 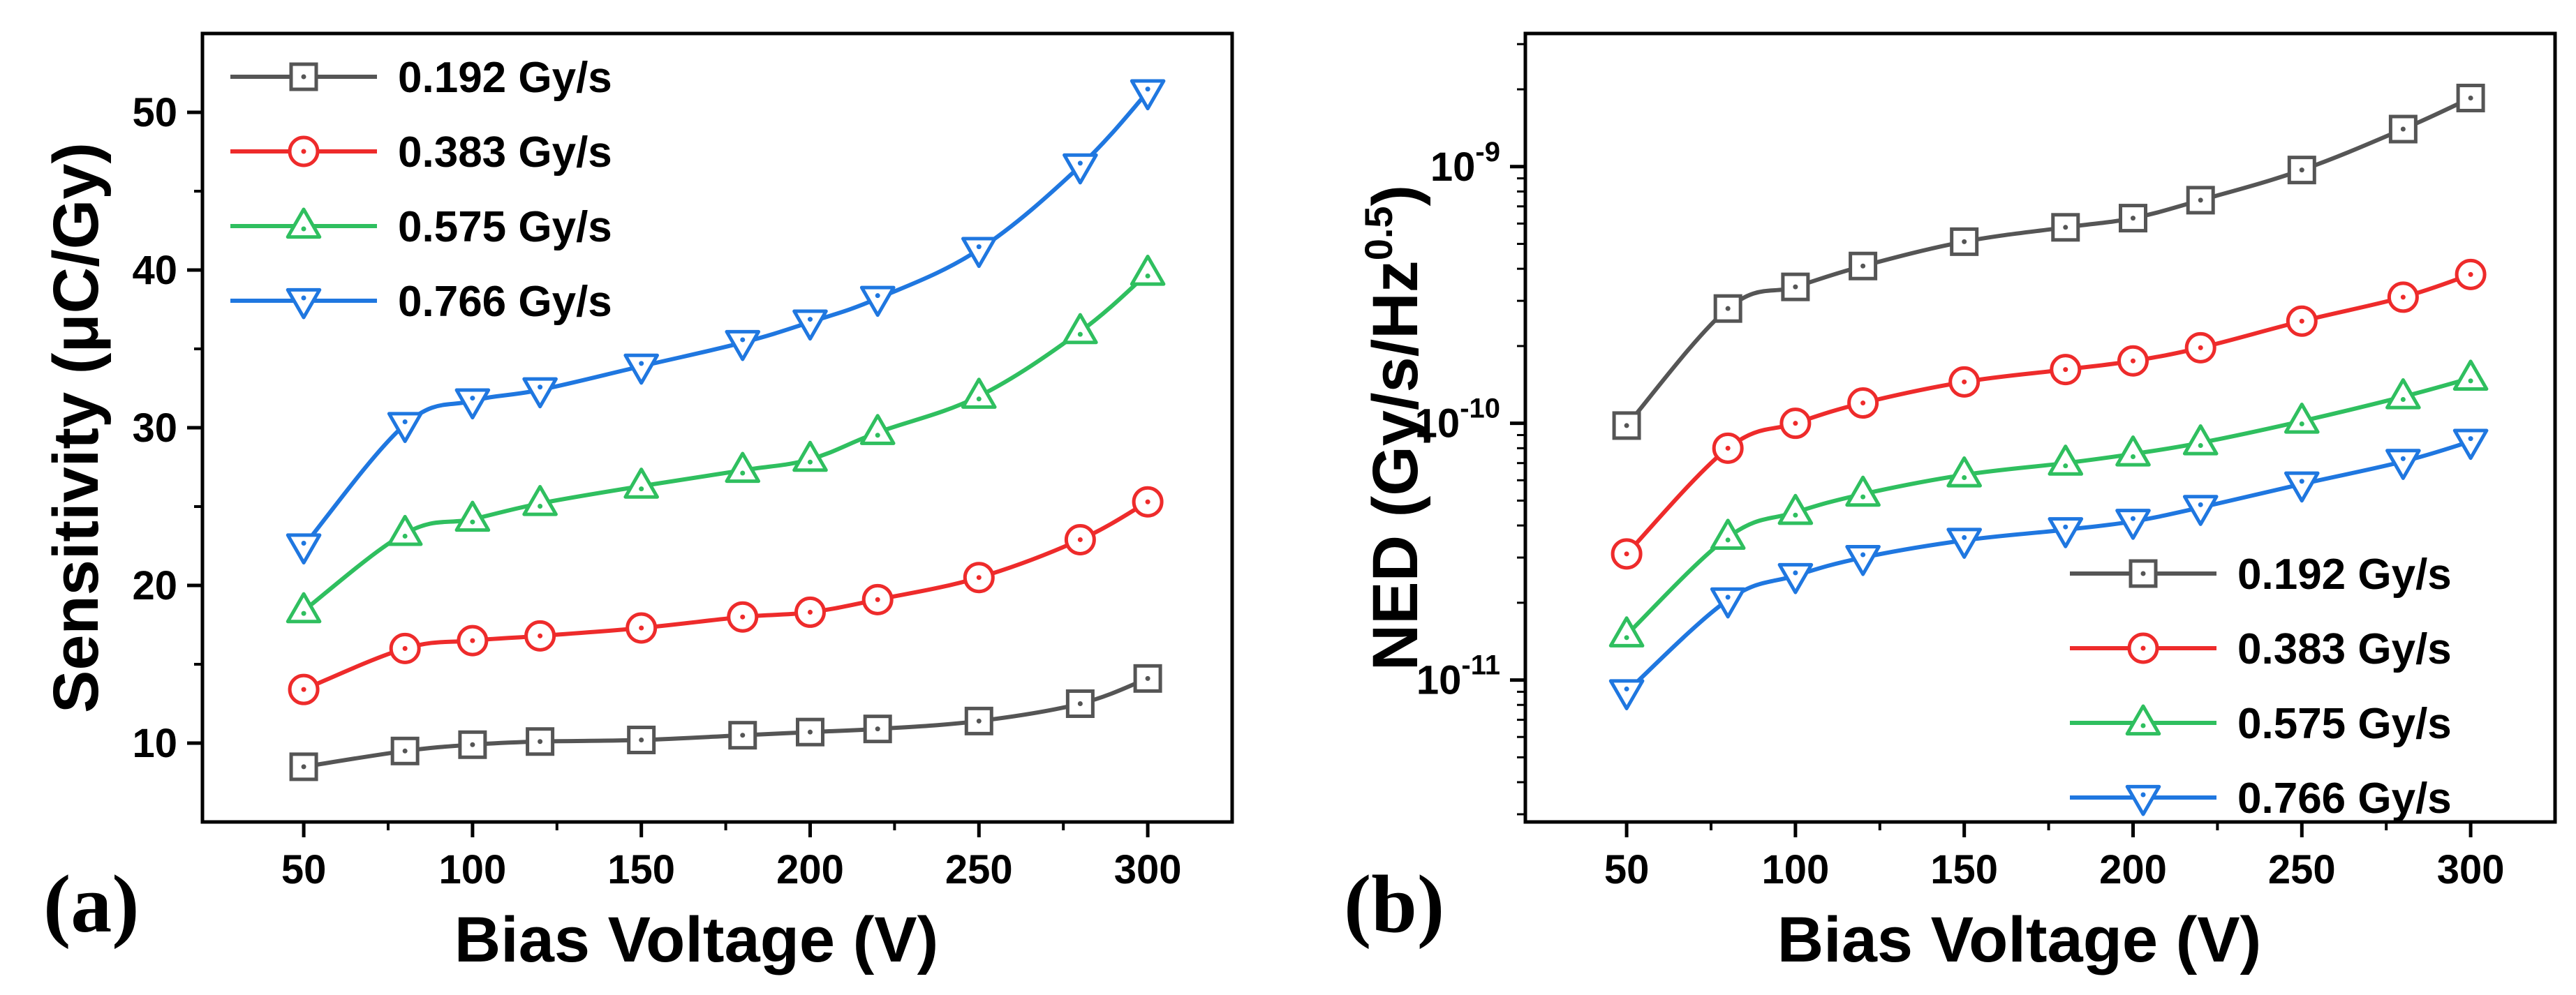 What do you see at coordinates (1148, 869) in the screenshot?
I see `x-tick-label: 300` at bounding box center [1148, 869].